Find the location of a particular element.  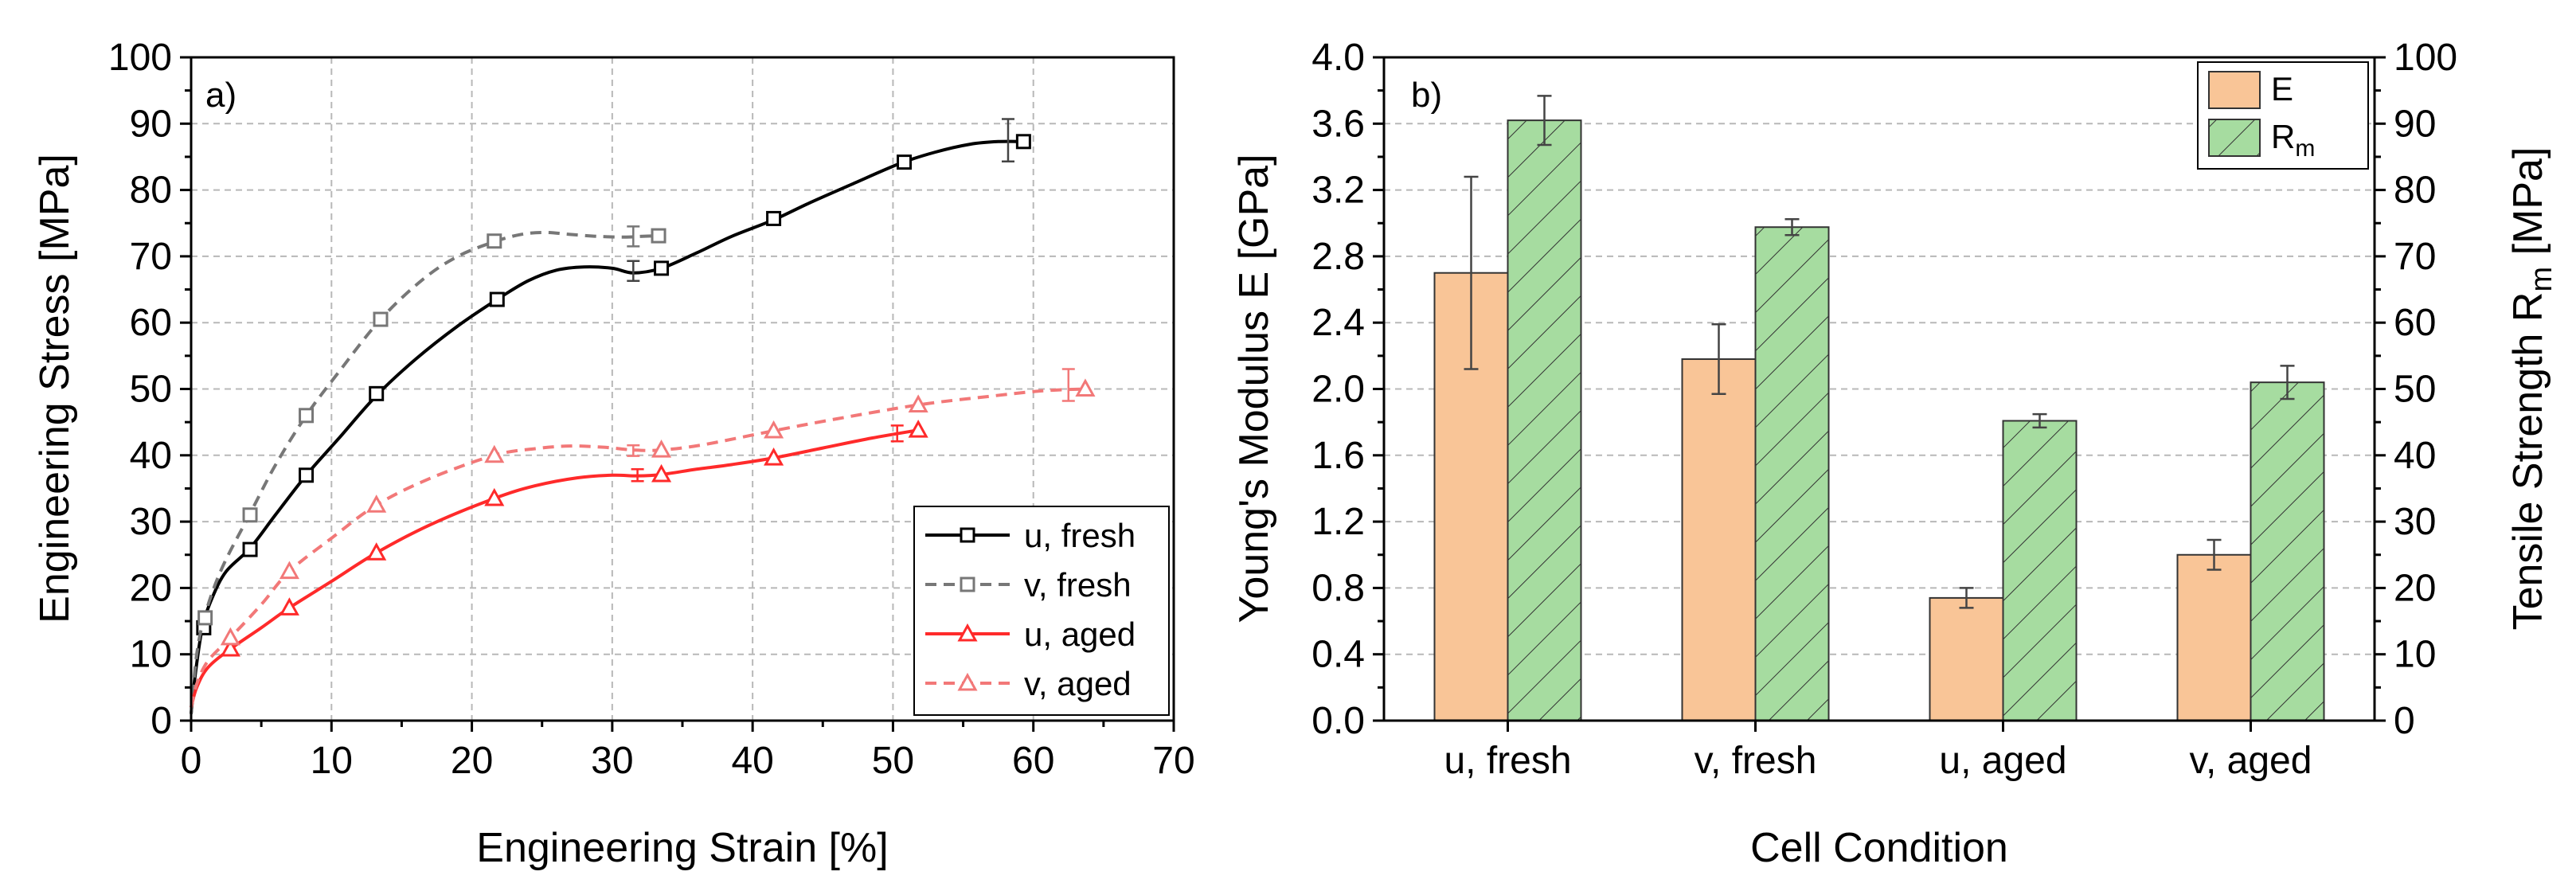

bar-e-v-fresh-error-bar is located at coordinates (1719, 359).